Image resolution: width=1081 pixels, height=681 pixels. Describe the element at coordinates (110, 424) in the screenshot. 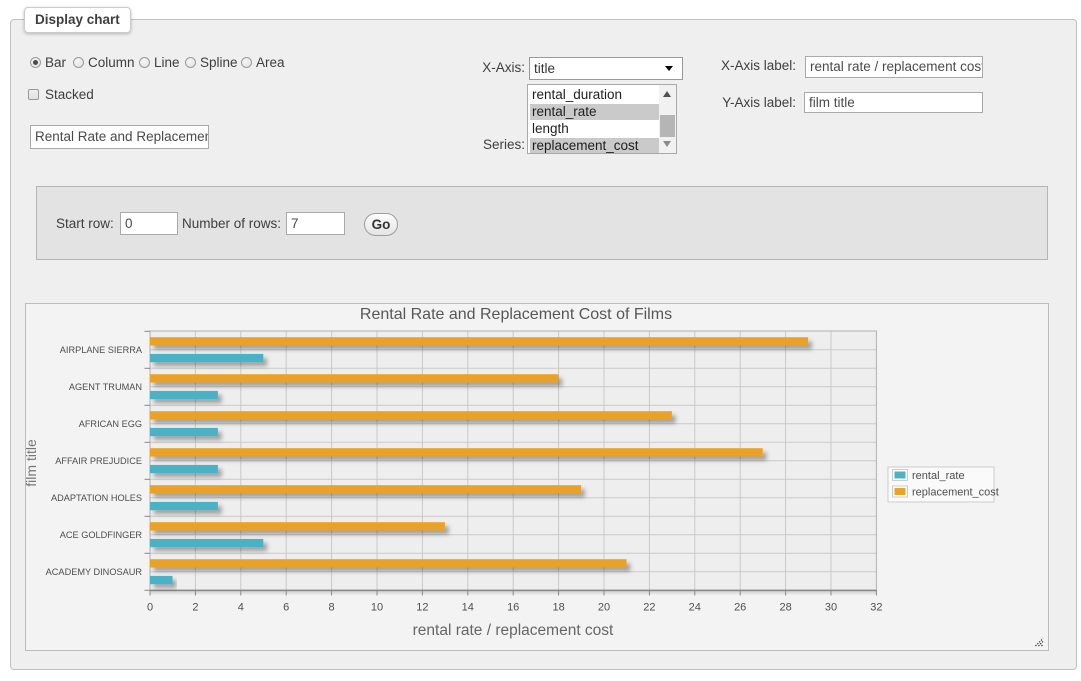

I see `svg-text: AFRICAN EGG` at that location.